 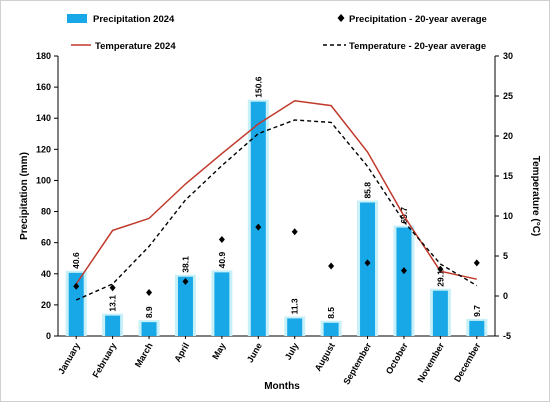 What do you see at coordinates (535, 196) in the screenshot?
I see `y2-axis-title: Temperature (°C)` at bounding box center [535, 196].